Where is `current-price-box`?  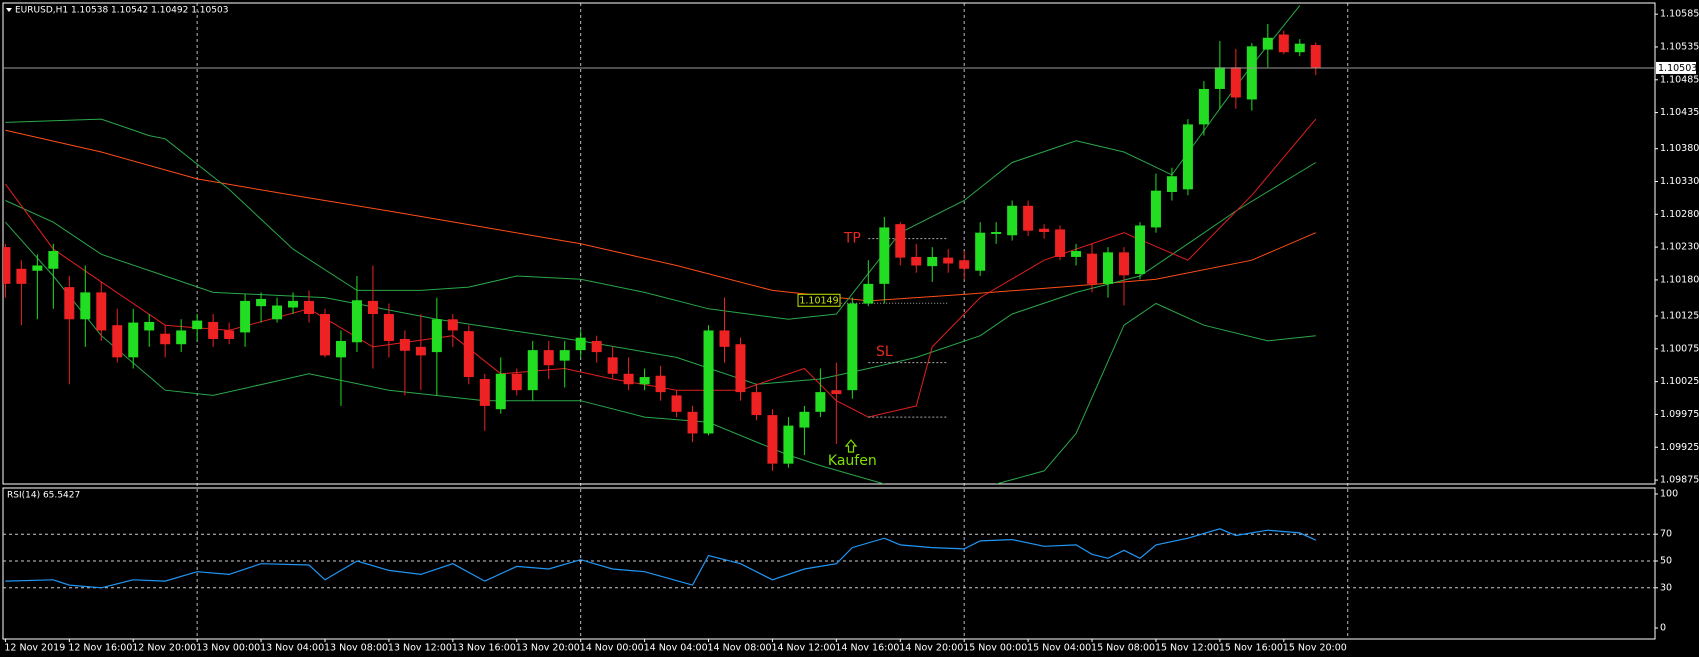 current-price-box is located at coordinates (1676, 67).